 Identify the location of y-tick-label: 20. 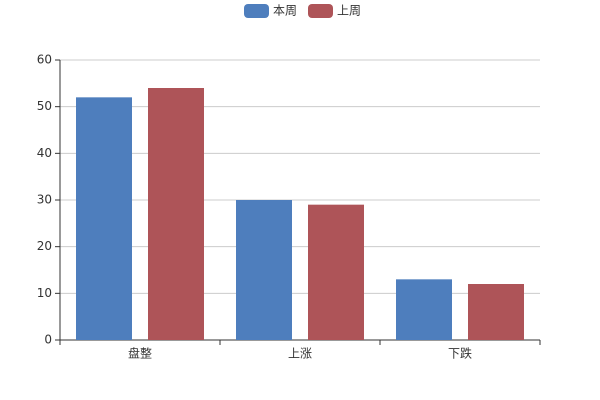
(44, 246).